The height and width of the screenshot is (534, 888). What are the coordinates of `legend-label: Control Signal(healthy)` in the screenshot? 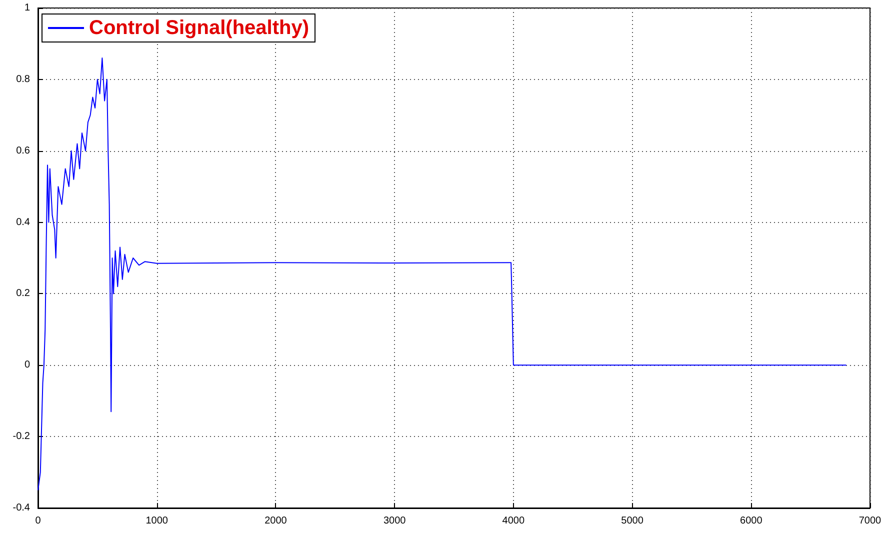 It's located at (199, 28).